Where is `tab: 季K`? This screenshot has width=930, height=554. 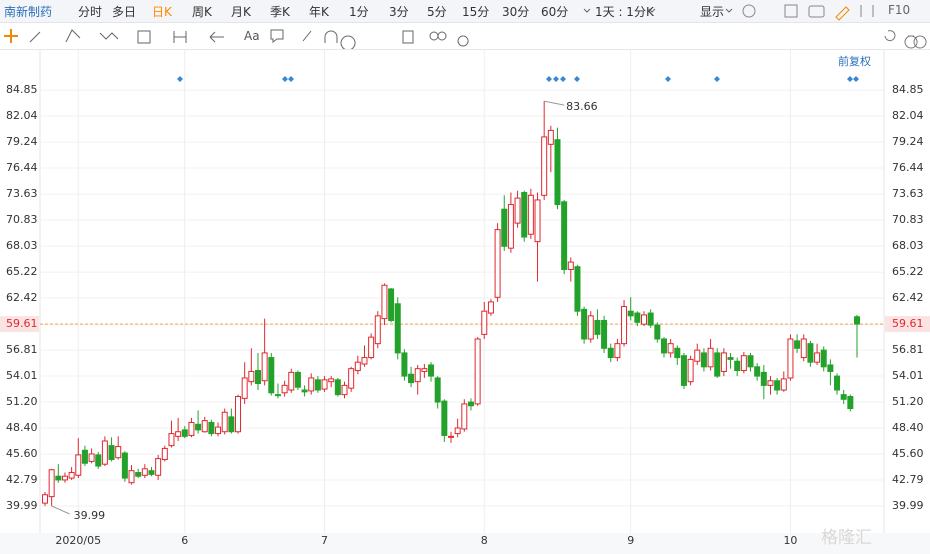 tab: 季K is located at coordinates (280, 12).